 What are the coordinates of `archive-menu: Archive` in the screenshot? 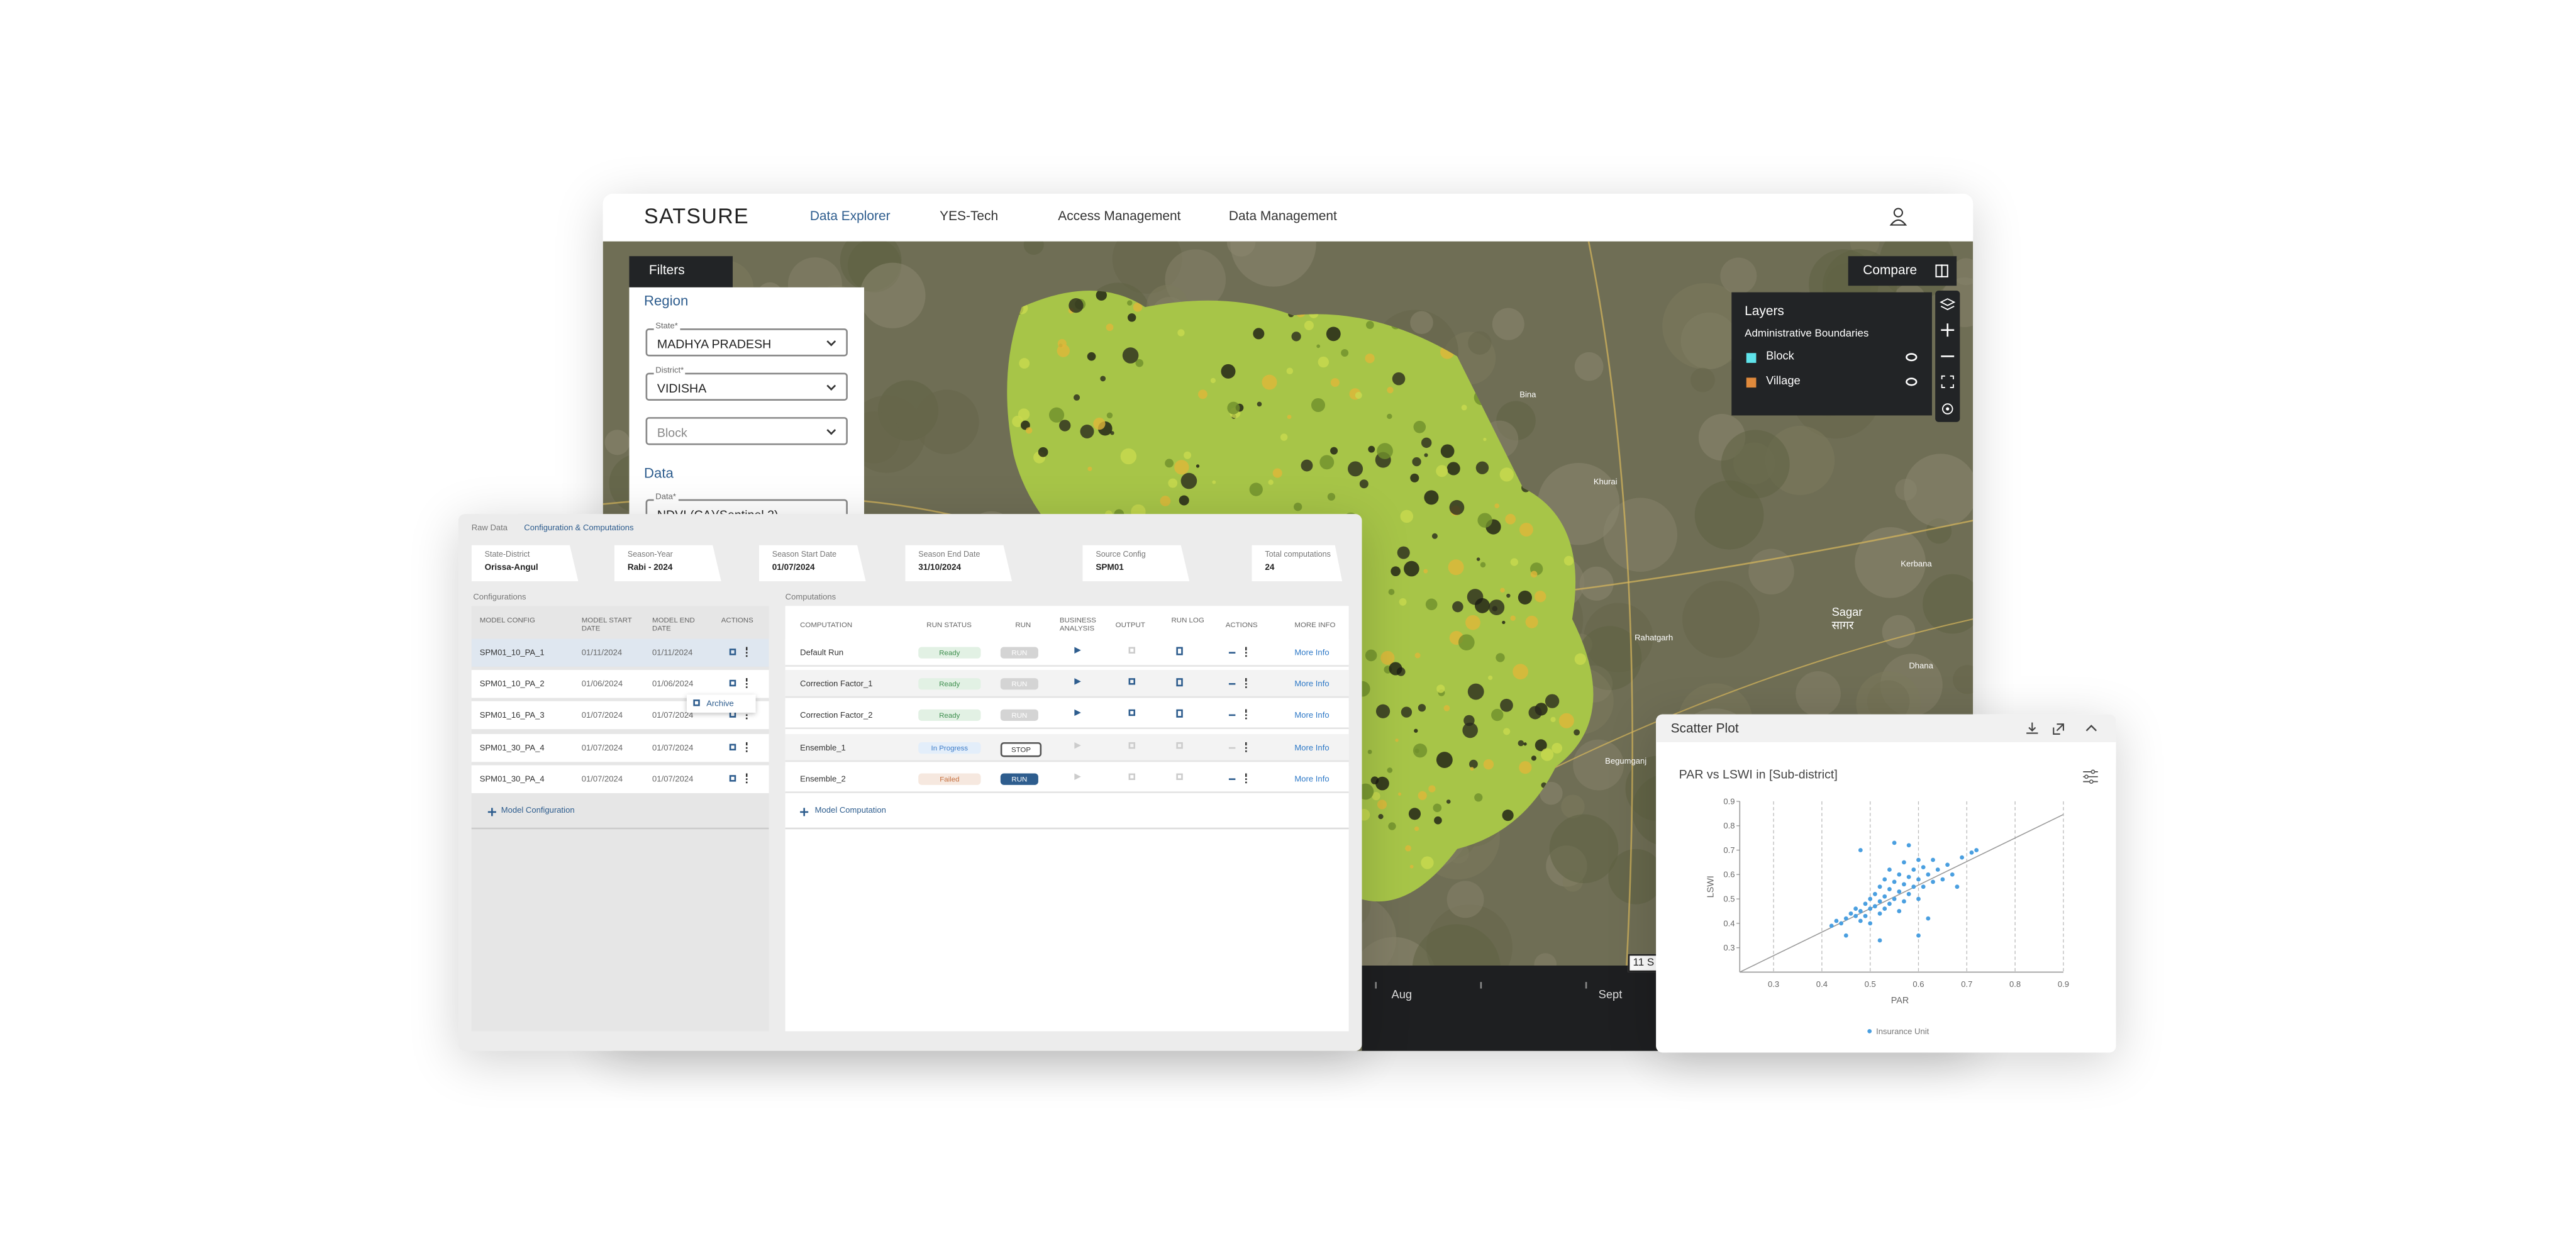 It's located at (721, 703).